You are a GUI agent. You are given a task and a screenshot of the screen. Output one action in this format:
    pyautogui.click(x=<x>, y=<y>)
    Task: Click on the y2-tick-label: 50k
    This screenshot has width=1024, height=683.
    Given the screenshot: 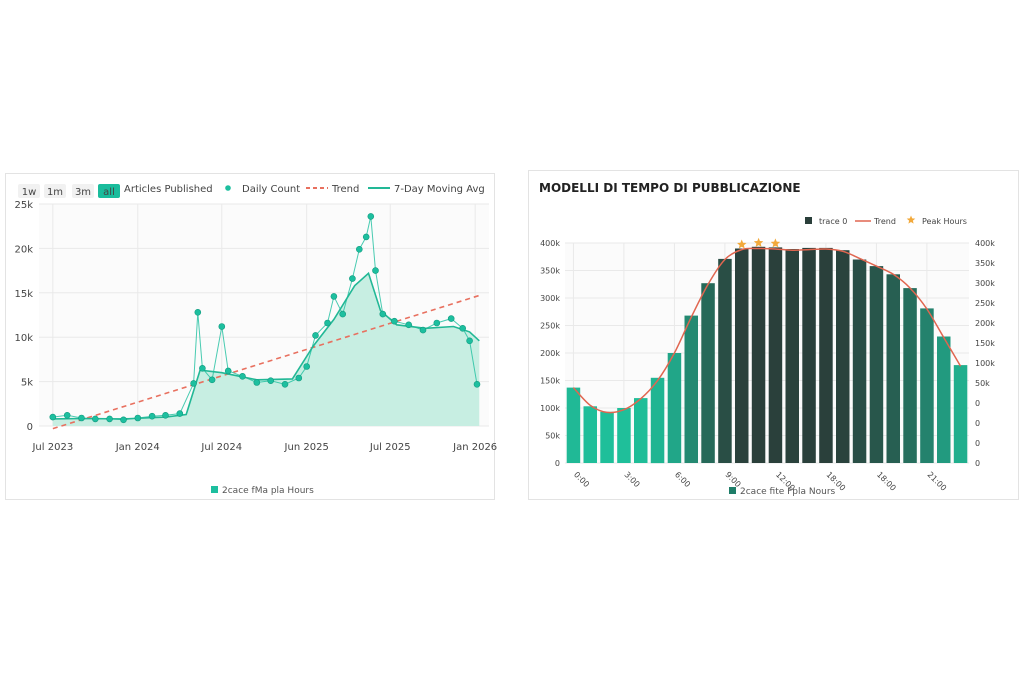 What is the action you would take?
    pyautogui.click(x=982, y=383)
    